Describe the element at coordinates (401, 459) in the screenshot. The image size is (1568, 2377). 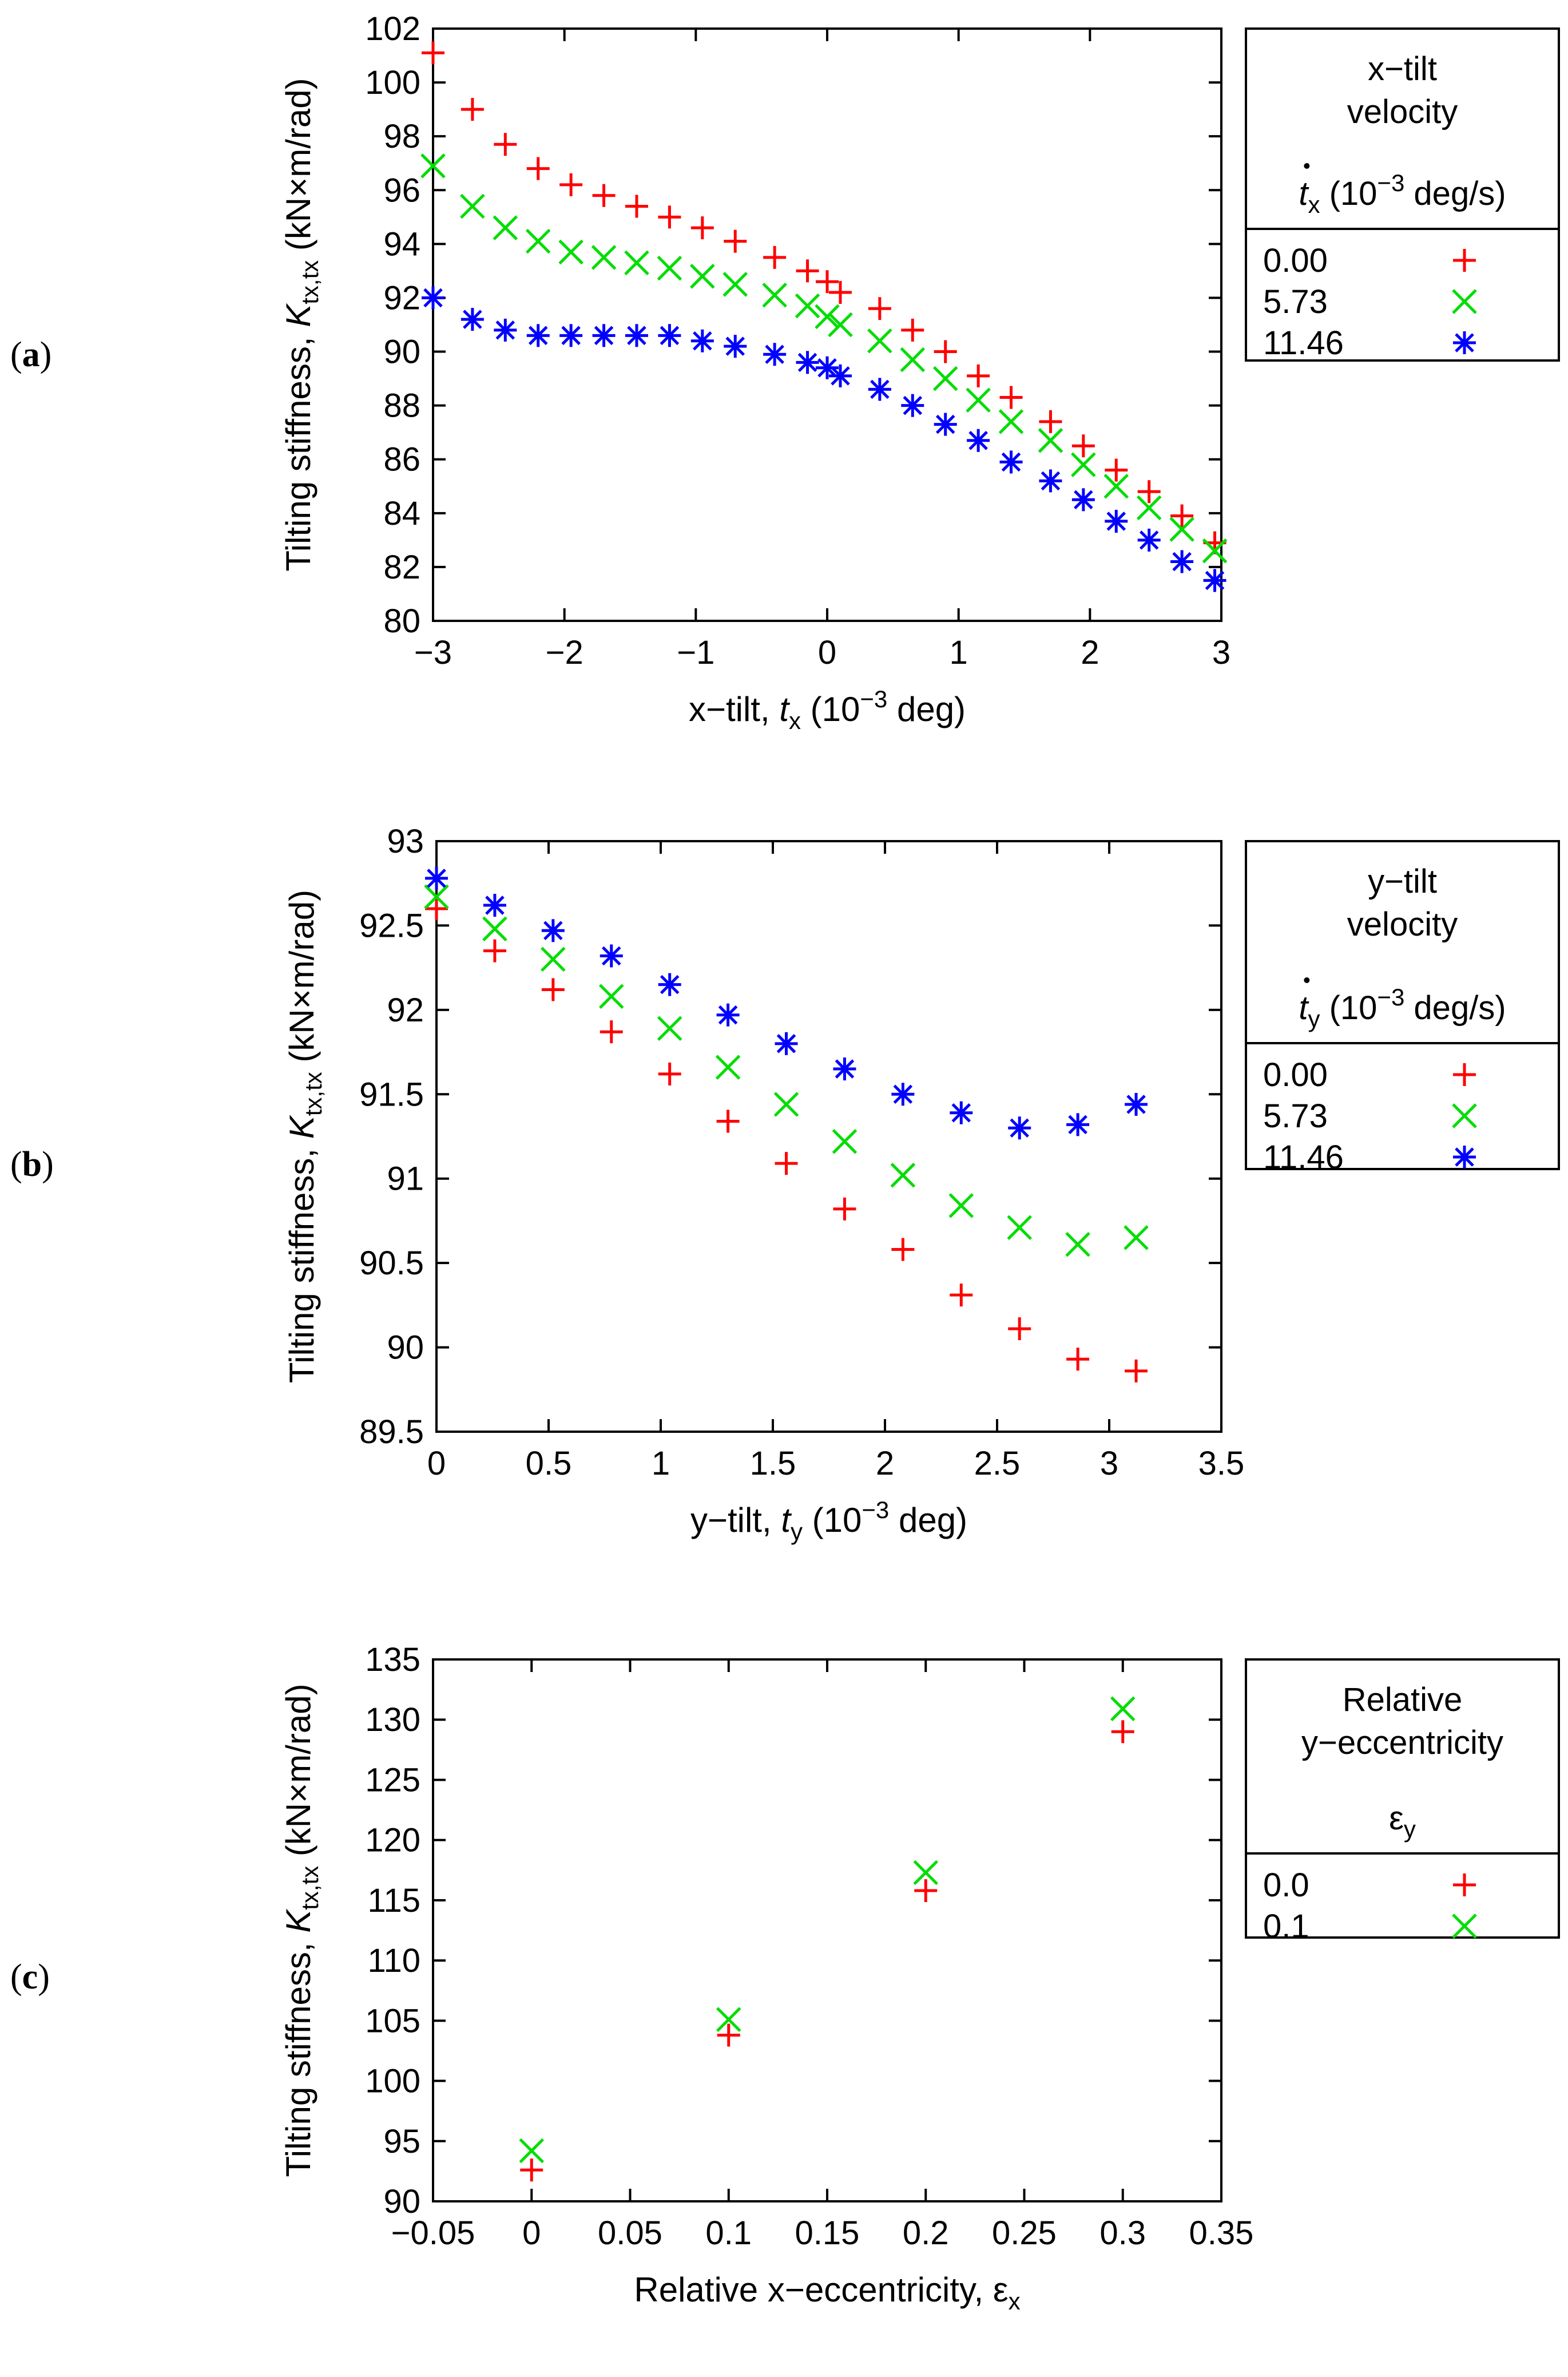
I see `y-tick-label: 86` at that location.